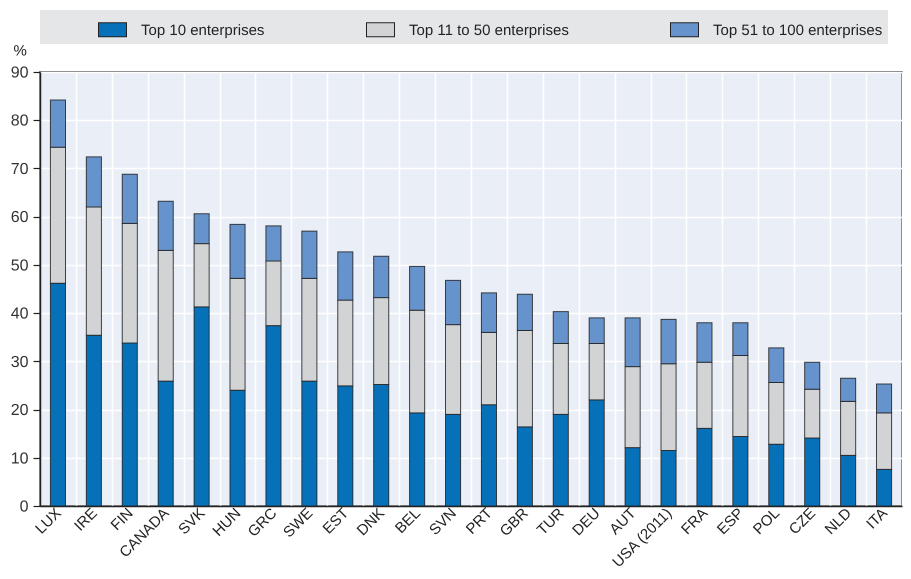  What do you see at coordinates (20, 51) in the screenshot?
I see `y-axis-title: %` at bounding box center [20, 51].